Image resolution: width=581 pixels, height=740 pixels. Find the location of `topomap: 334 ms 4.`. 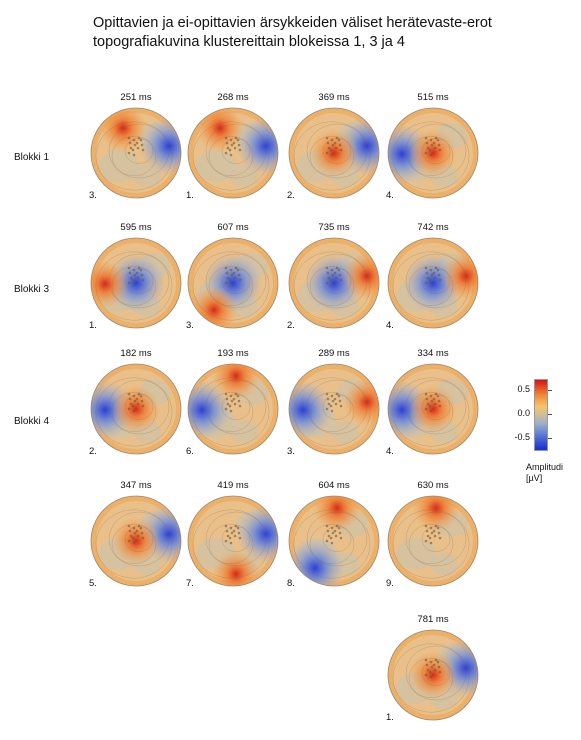

topomap: 334 ms 4. is located at coordinates (433, 404).